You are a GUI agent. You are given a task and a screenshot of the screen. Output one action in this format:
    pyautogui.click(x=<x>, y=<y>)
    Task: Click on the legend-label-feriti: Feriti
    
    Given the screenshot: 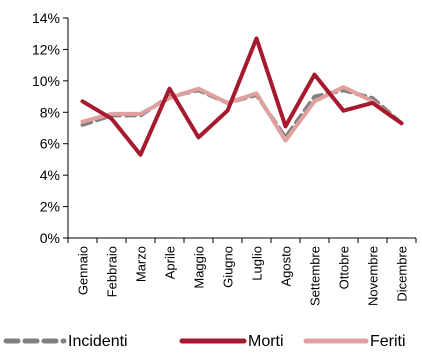 What is the action you would take?
    pyautogui.click(x=388, y=341)
    